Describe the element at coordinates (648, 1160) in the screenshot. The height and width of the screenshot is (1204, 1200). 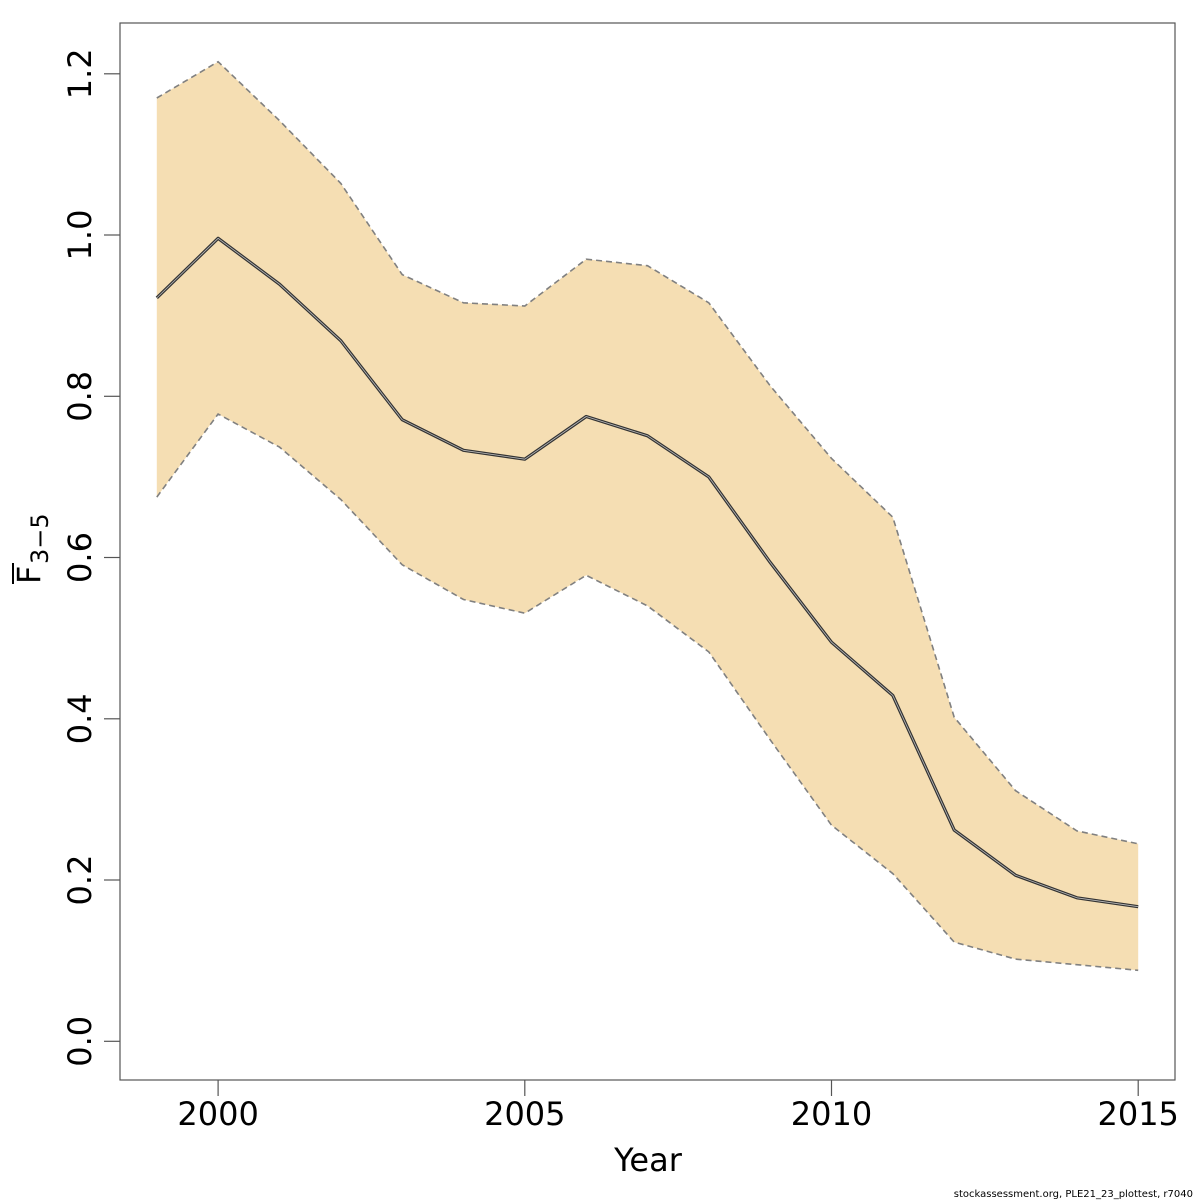
I see `x-axis-title: Year` at that location.